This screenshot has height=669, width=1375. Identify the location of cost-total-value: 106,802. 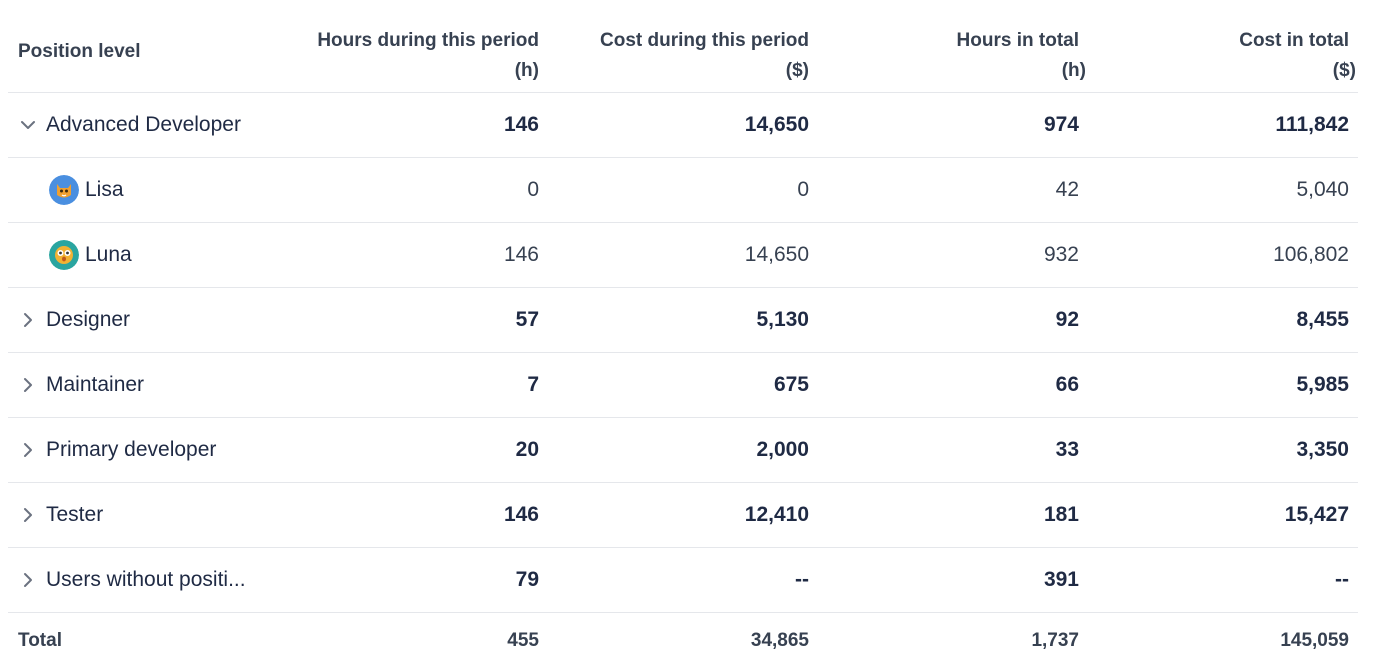
(1311, 254).